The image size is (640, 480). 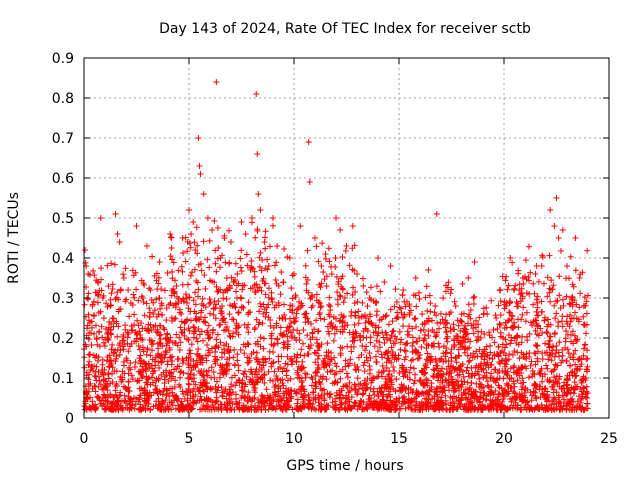 What do you see at coordinates (63, 299) in the screenshot?
I see `y-tick-label: 0.3` at bounding box center [63, 299].